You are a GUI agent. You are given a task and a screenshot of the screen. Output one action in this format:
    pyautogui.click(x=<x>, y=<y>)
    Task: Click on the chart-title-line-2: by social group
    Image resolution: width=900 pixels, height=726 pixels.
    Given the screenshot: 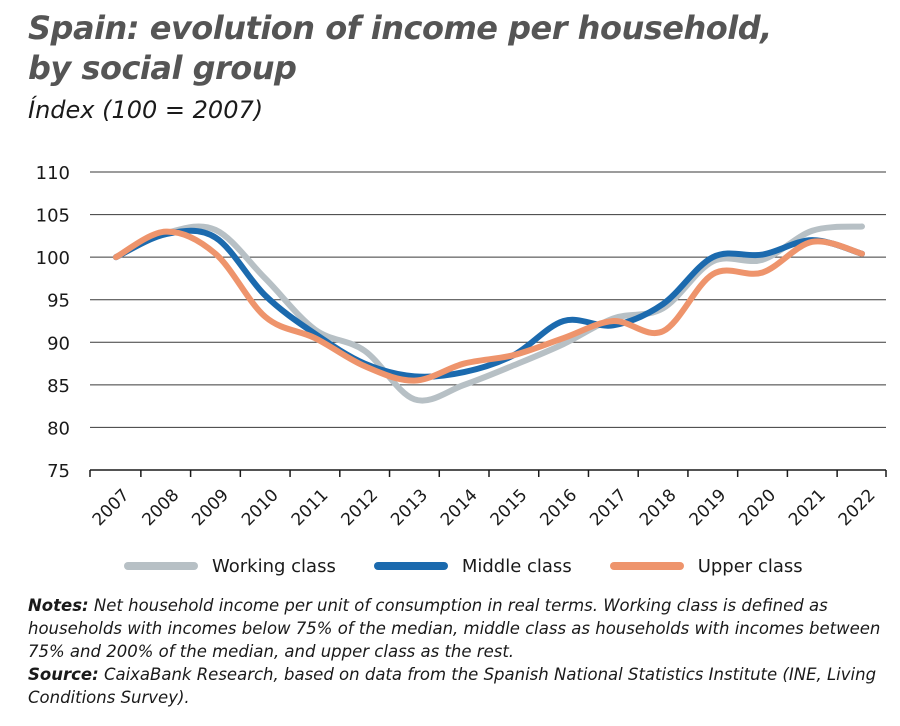 What is the action you would take?
    pyautogui.click(x=162, y=68)
    